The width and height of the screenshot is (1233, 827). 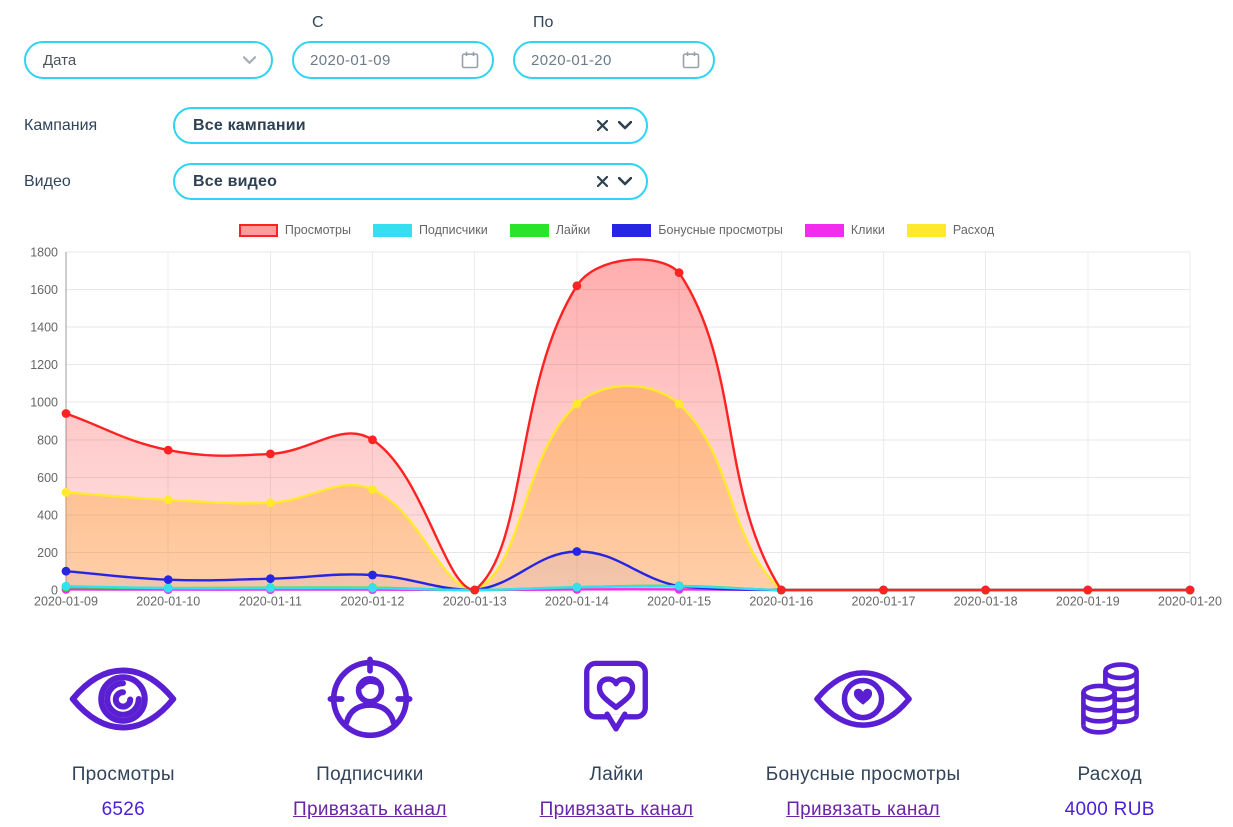 I want to click on legend-item-3: Бонусные просмотры, so click(x=697, y=230).